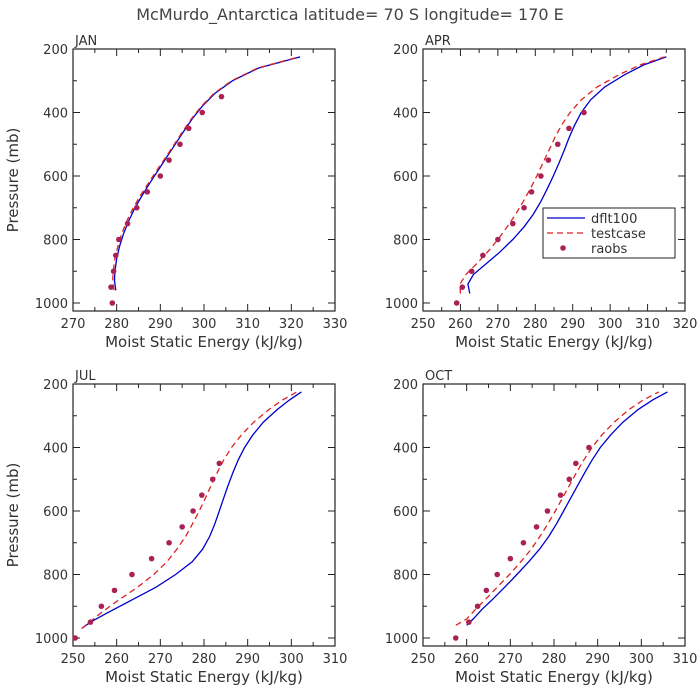  What do you see at coordinates (618, 234) in the screenshot?
I see `legend-label-testcase: testcase` at bounding box center [618, 234].